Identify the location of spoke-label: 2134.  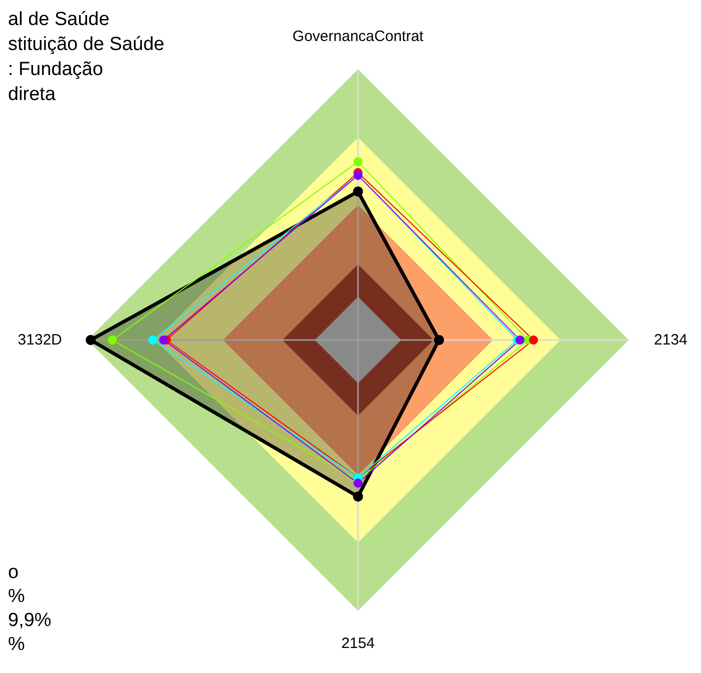
(671, 340).